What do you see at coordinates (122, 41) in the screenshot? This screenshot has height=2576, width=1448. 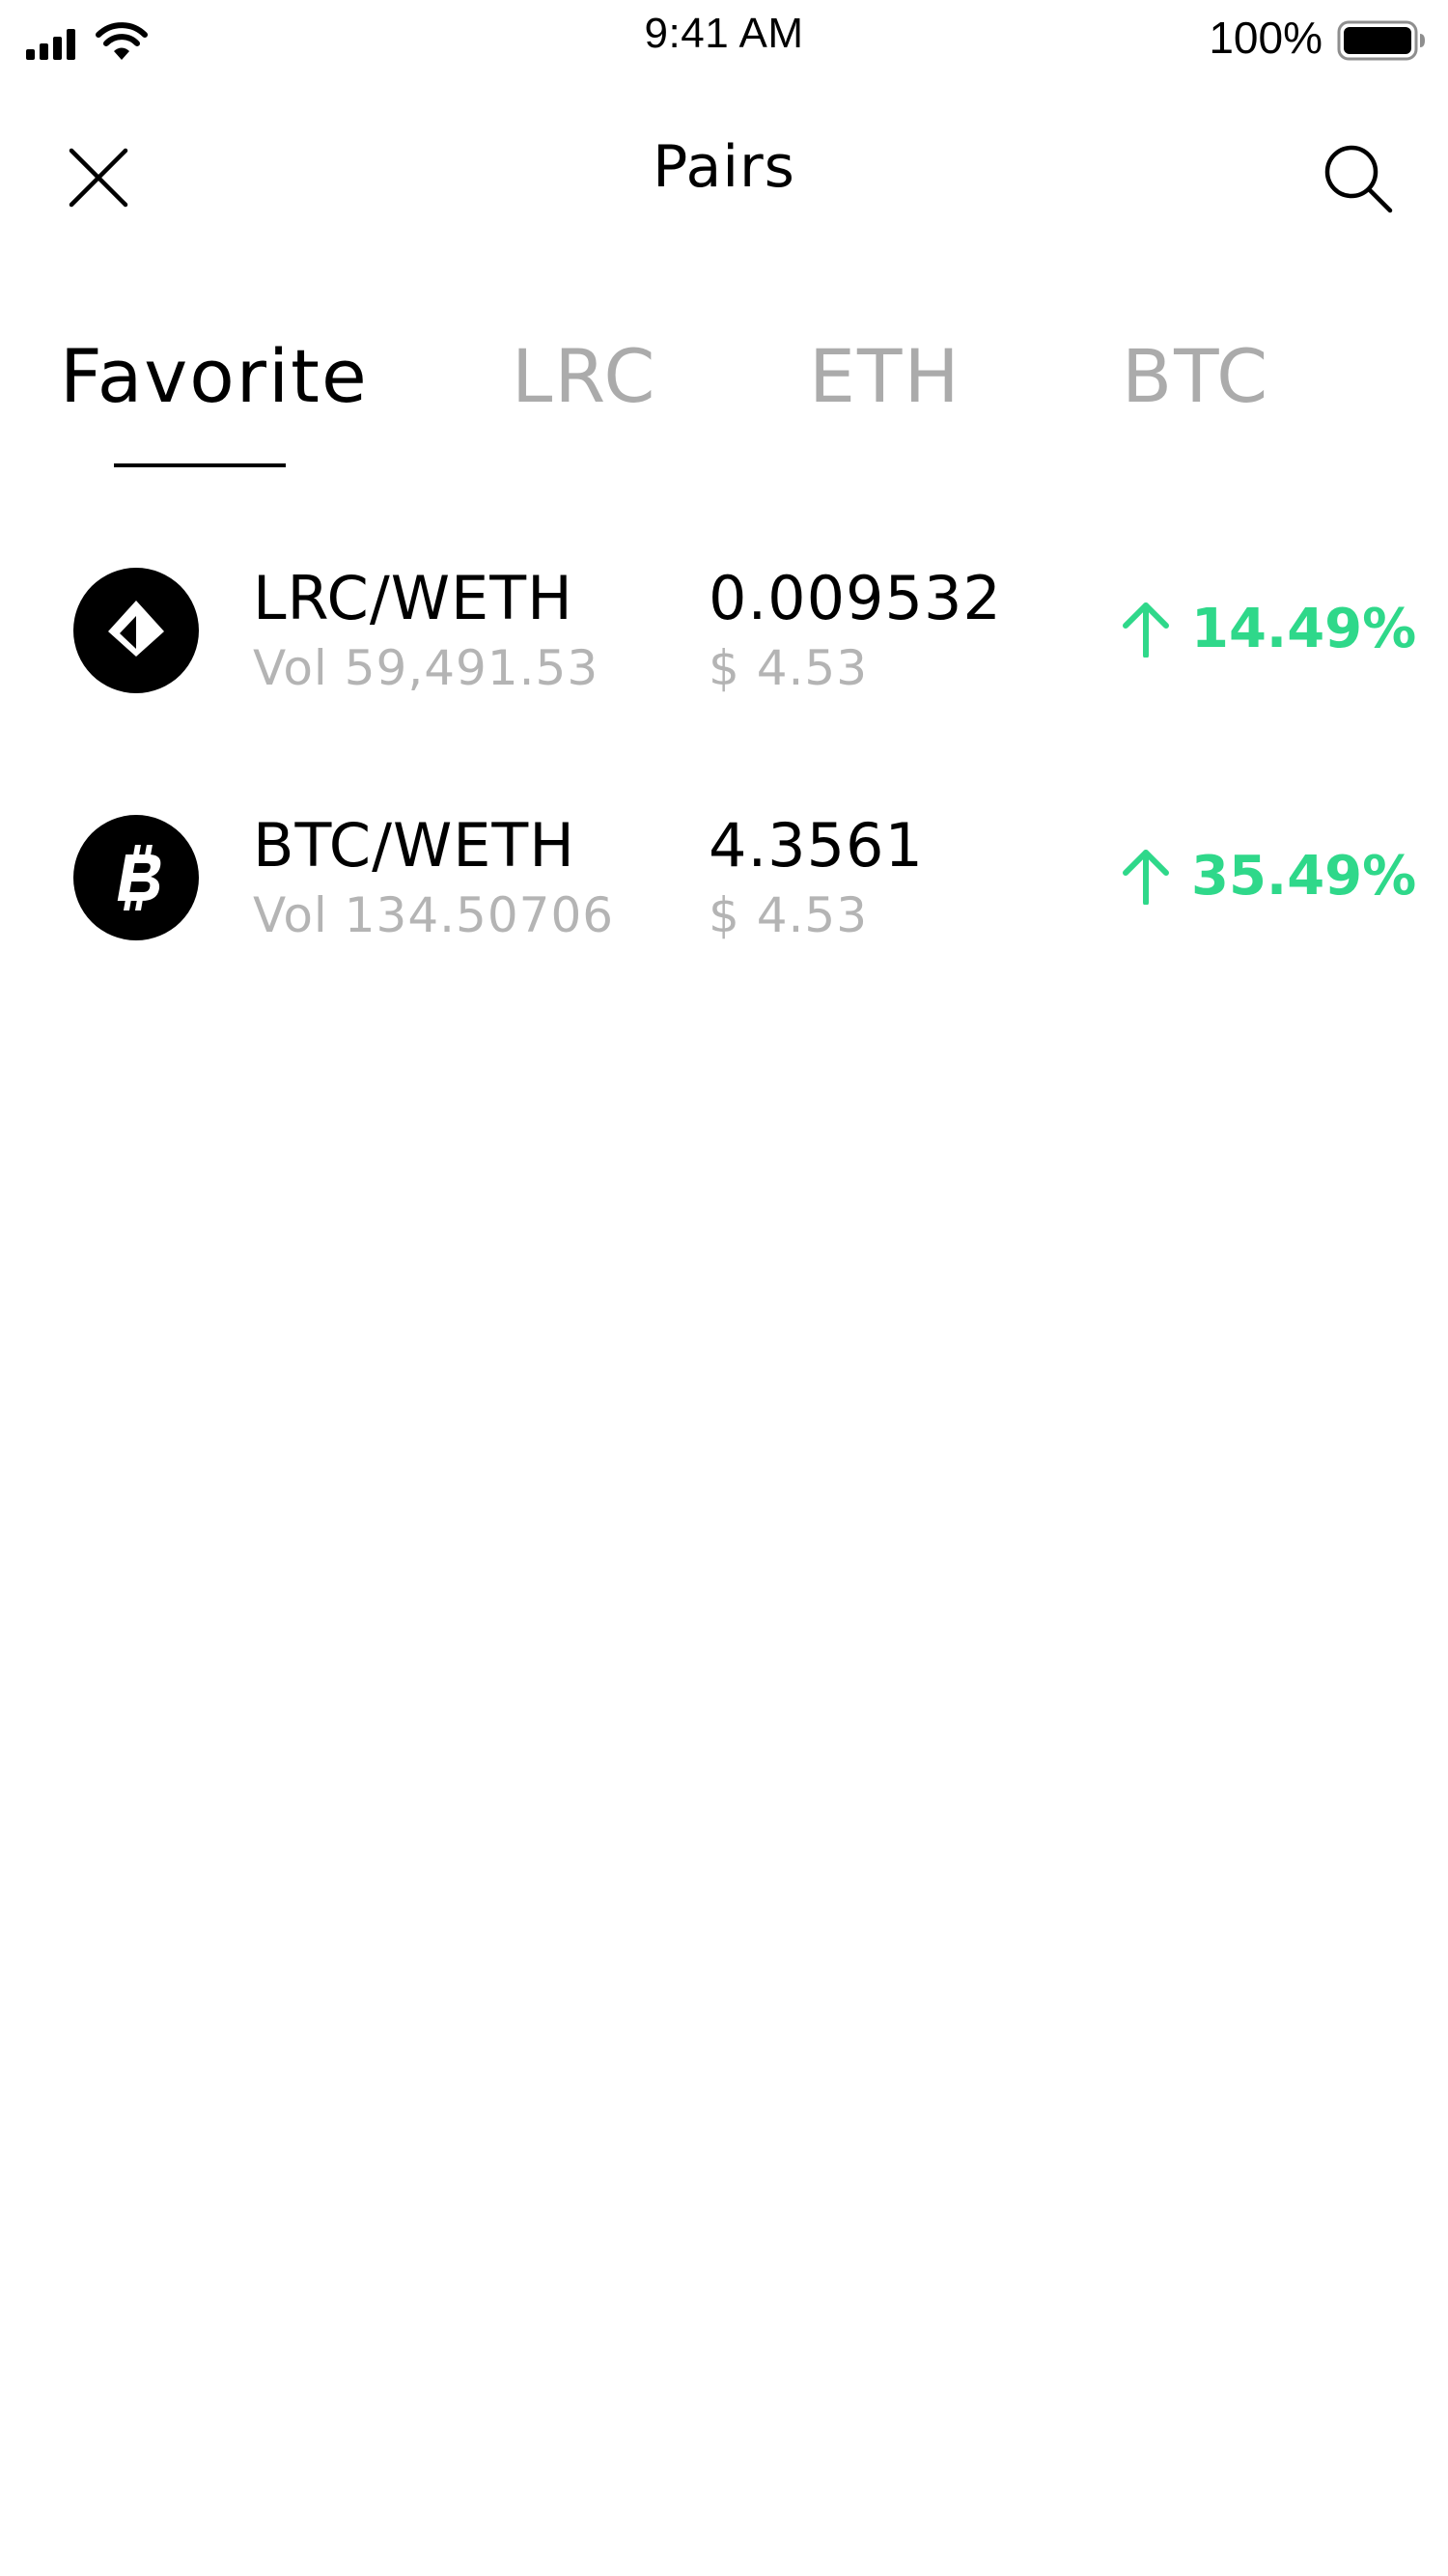 I see `wifi-icon` at bounding box center [122, 41].